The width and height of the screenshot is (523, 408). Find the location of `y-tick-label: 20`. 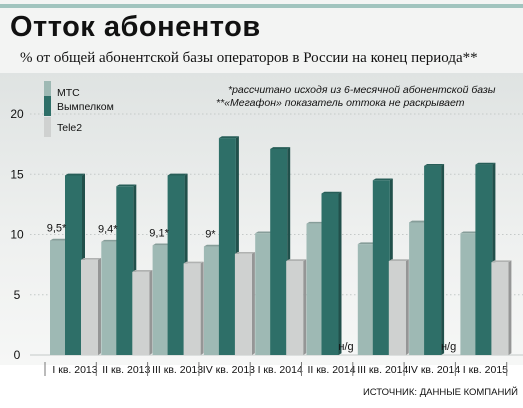

y-tick-label: 20 is located at coordinates (17, 114).